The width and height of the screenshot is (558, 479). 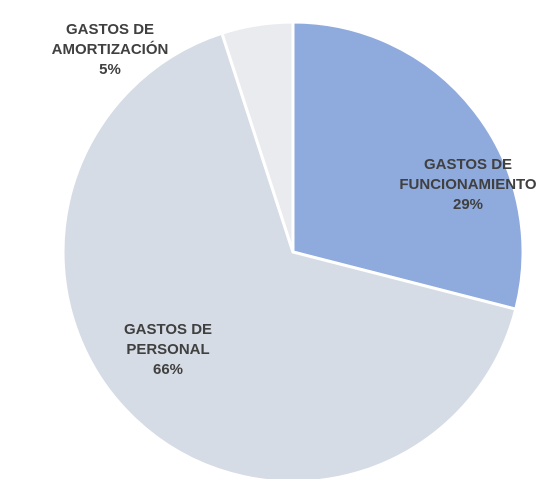 I want to click on category-name: GASTOS DE PERSONAL, so click(x=168, y=339).